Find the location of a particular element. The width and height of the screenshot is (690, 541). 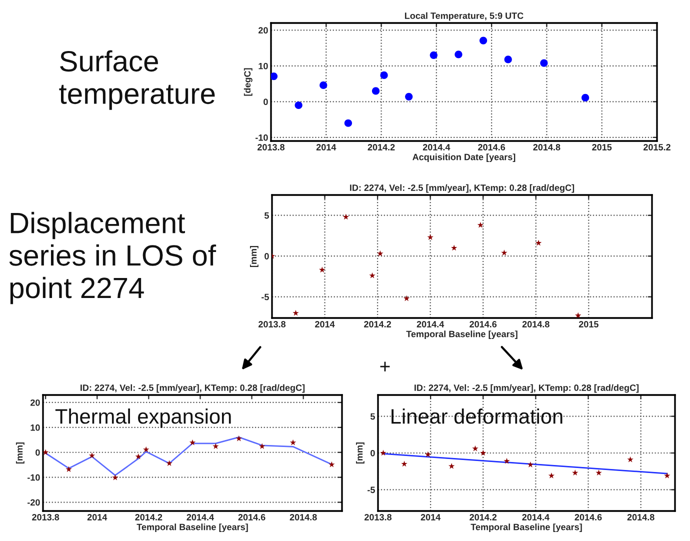

y-axis-title: [degC] is located at coordinates (248, 82).